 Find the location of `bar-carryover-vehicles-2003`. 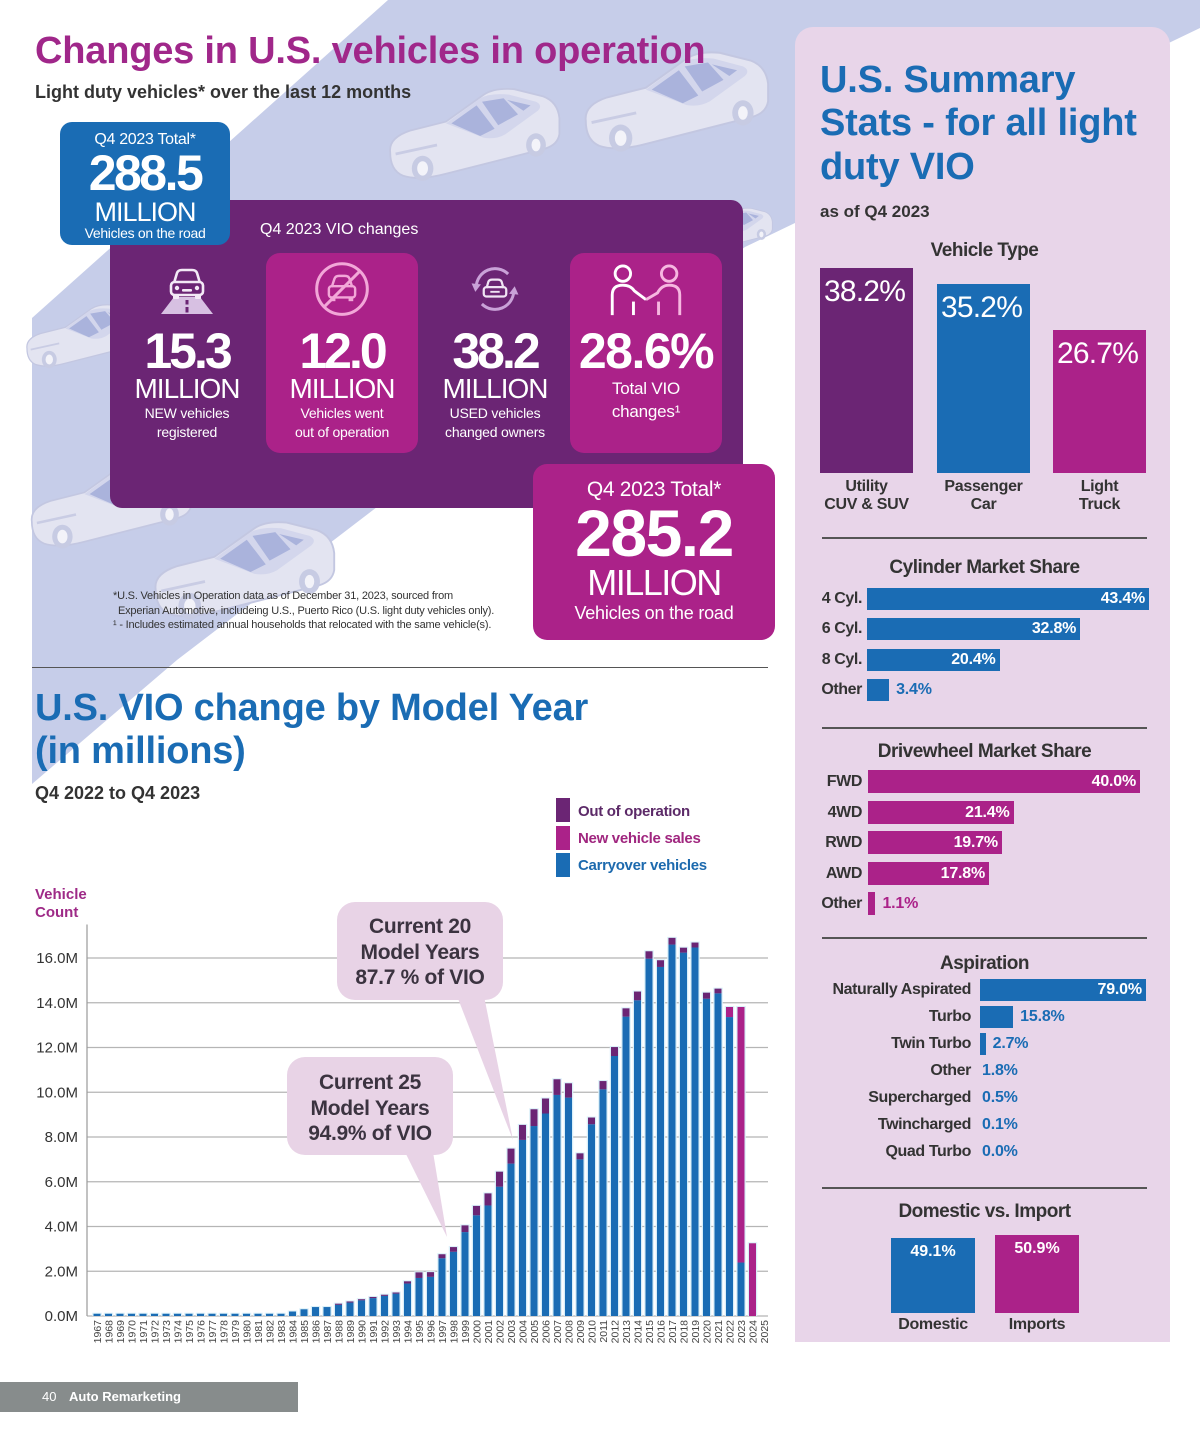

bar-carryover-vehicles-2003 is located at coordinates (511, 1239).